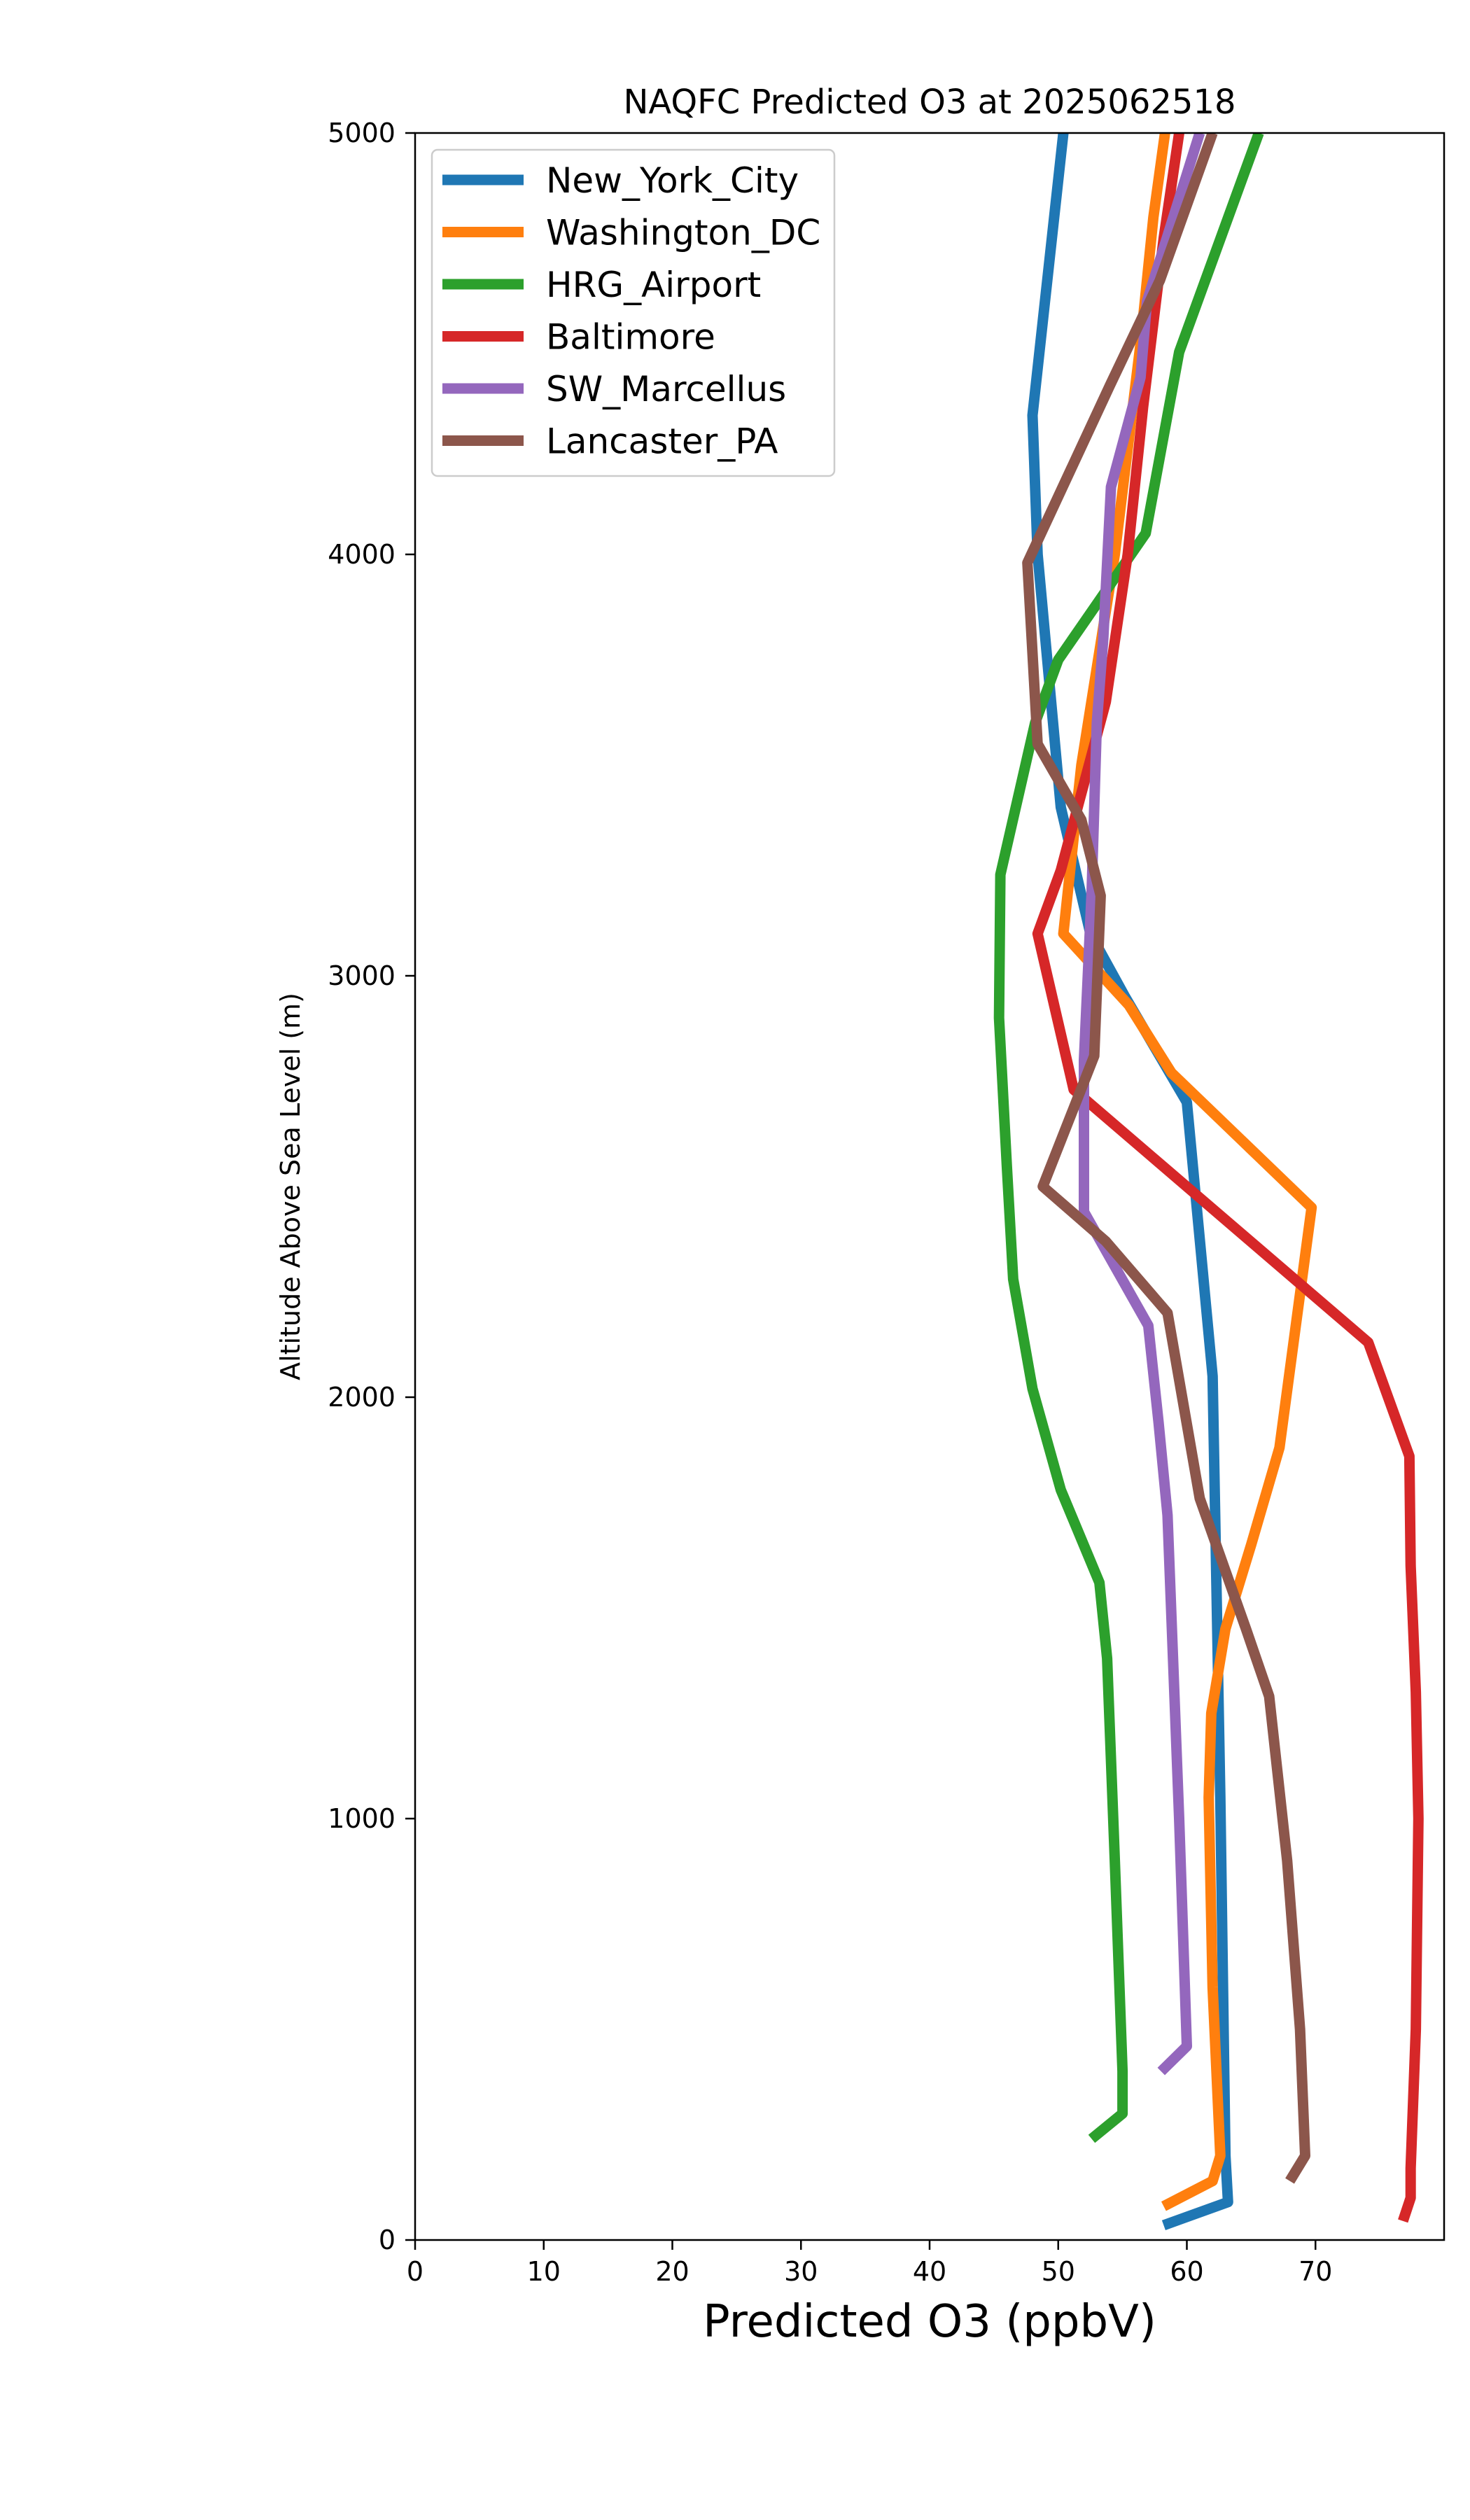 The width and height of the screenshot is (1470, 2520). I want to click on x-axis-label: Predicted O3 (ppbV), so click(929, 2322).